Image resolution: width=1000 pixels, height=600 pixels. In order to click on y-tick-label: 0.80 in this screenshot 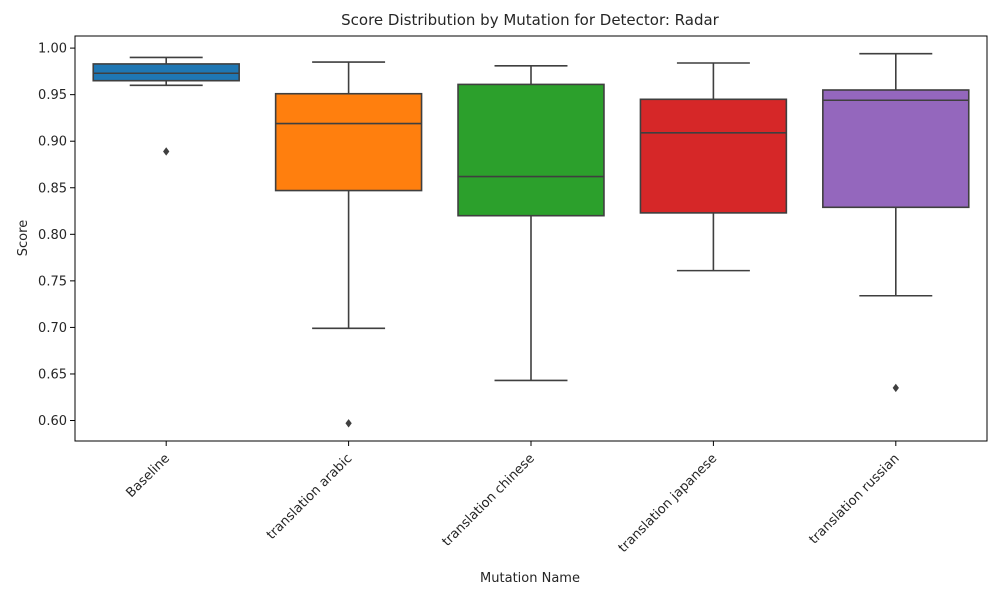, I will do `click(52, 235)`.